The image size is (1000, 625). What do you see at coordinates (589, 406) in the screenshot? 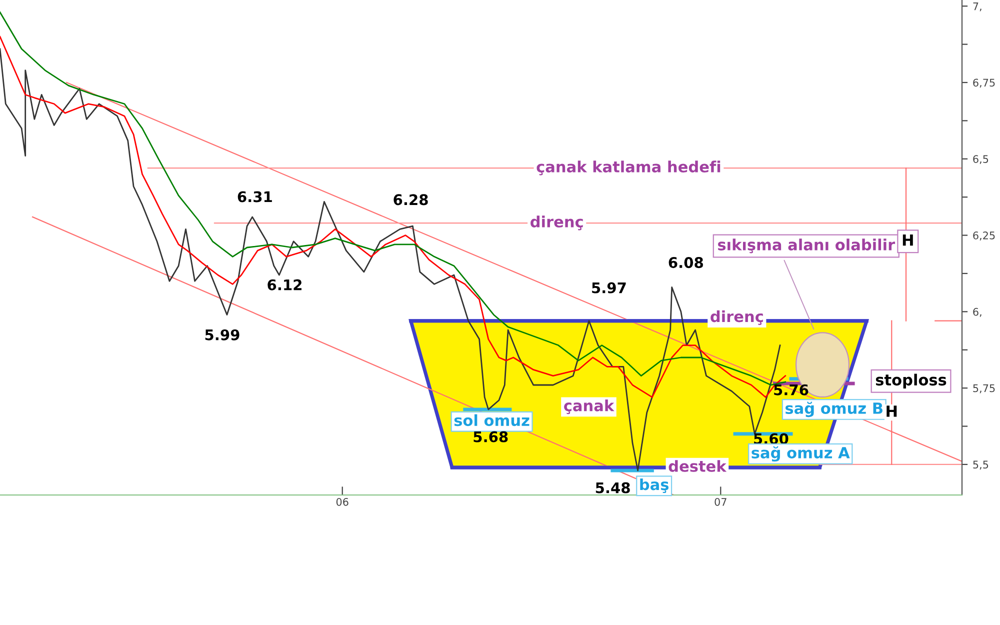
I see `annotation: çanak` at bounding box center [589, 406].